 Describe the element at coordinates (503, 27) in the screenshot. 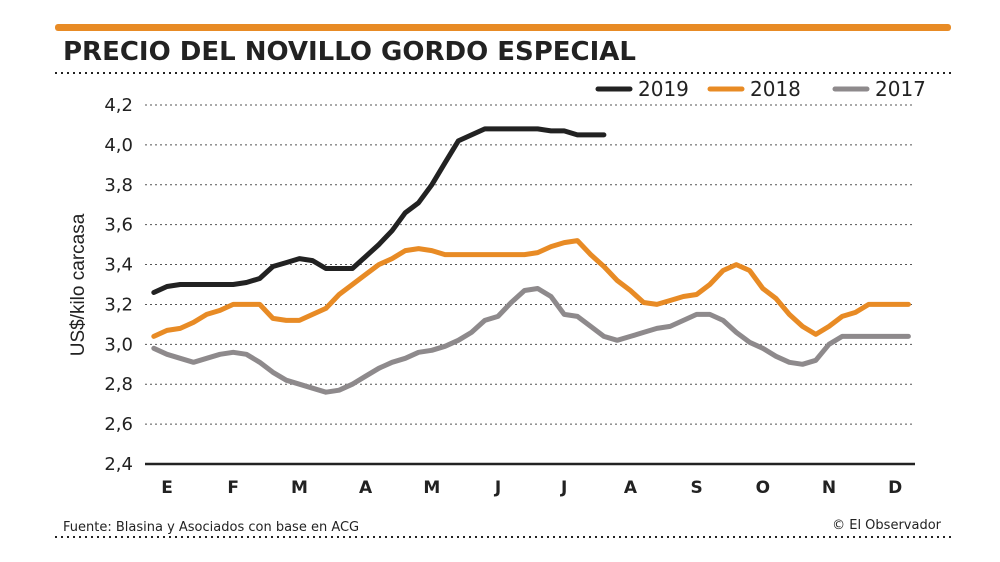

I see `header-accent-bar` at that location.